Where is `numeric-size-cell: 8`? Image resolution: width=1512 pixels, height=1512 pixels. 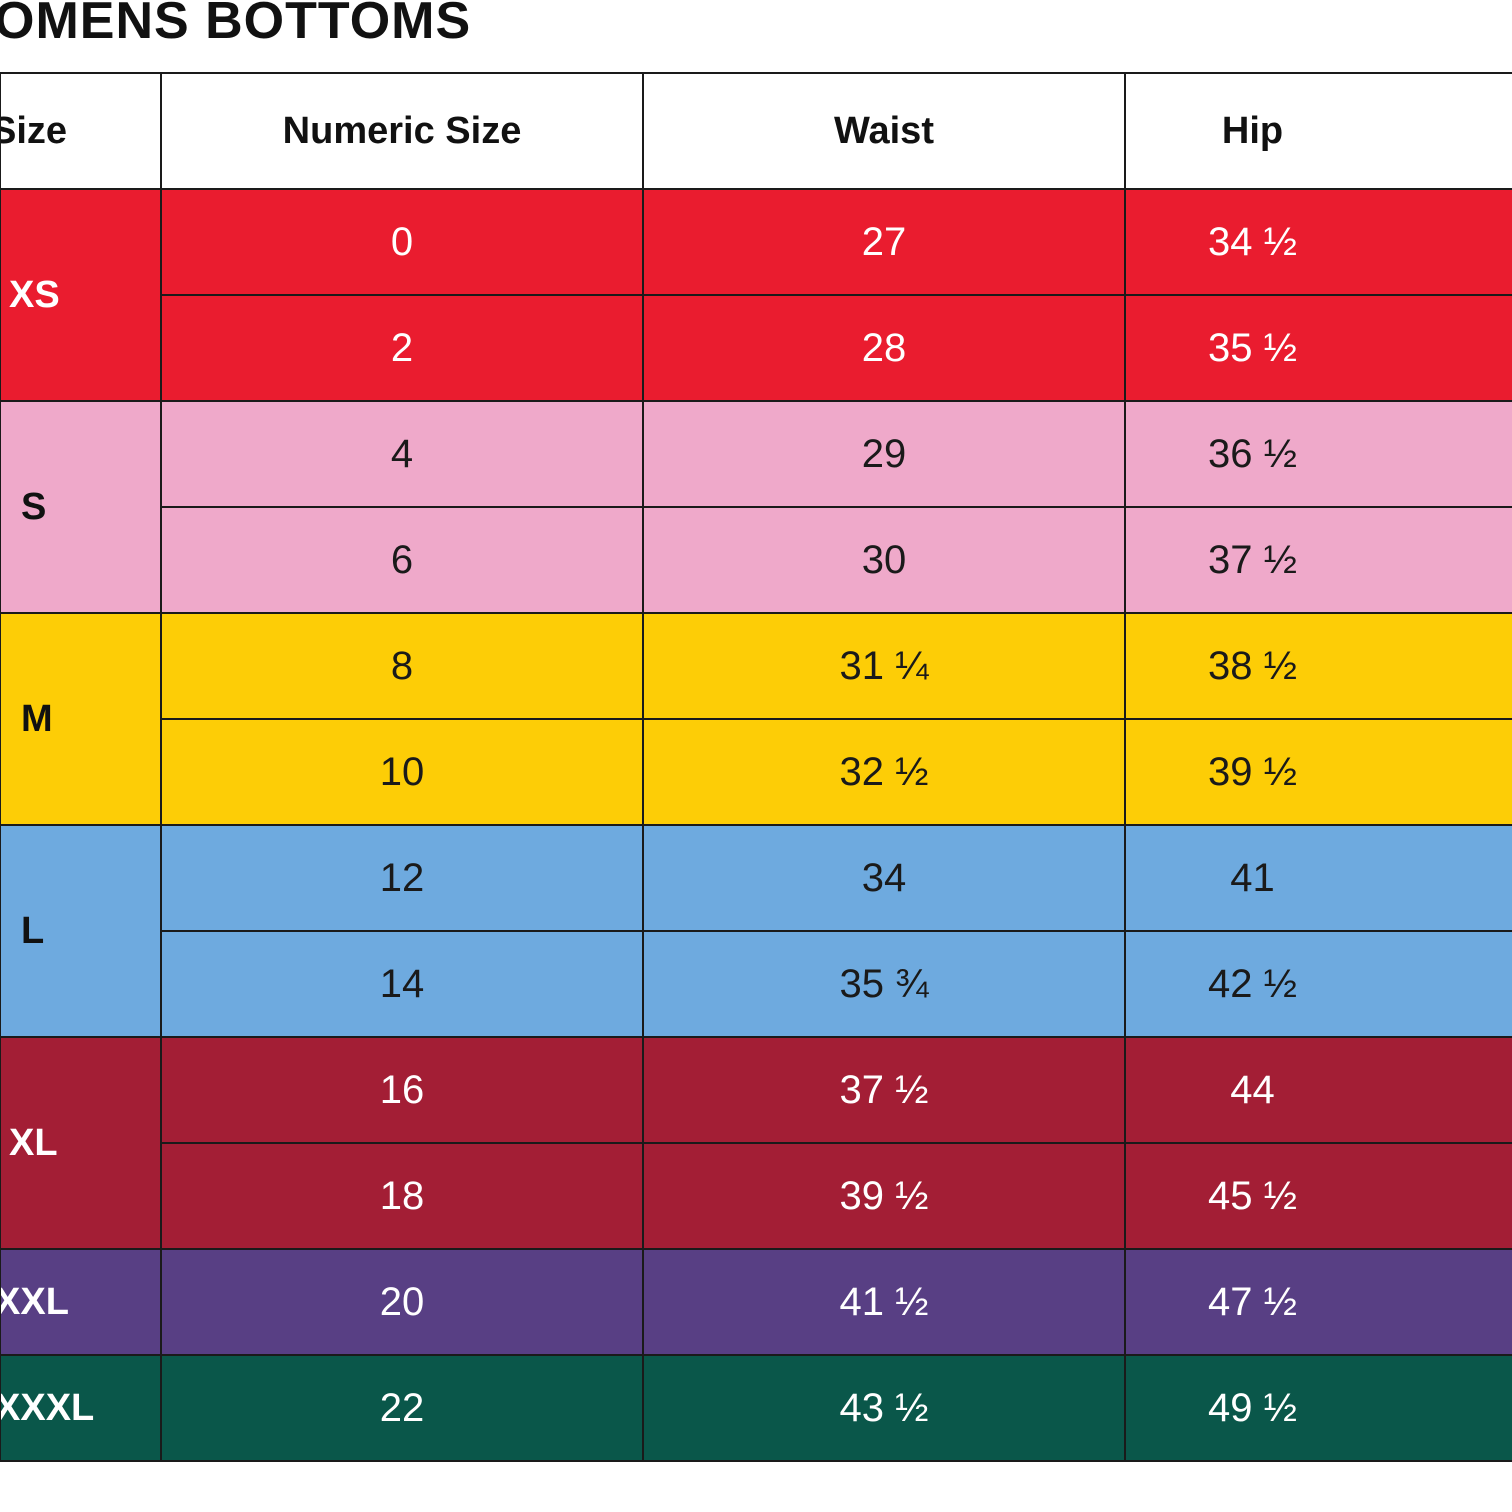 numeric-size-cell: 8 is located at coordinates (402, 666).